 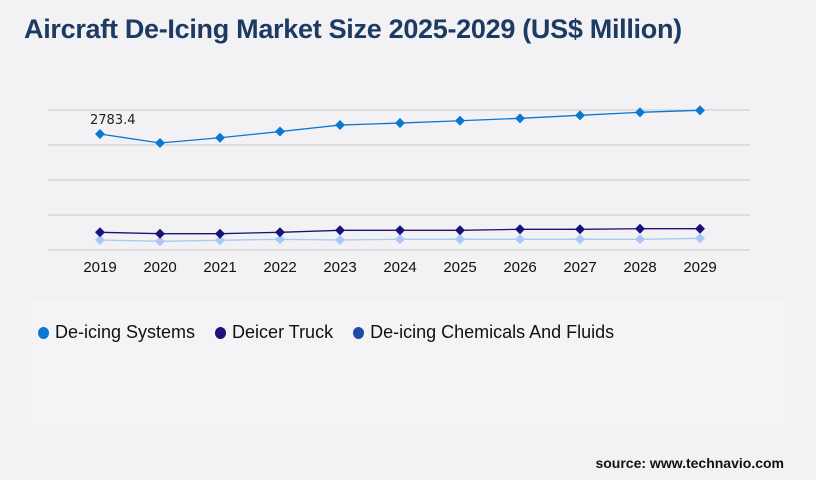 I want to click on legend-item: De-icing Systems, so click(x=116, y=332).